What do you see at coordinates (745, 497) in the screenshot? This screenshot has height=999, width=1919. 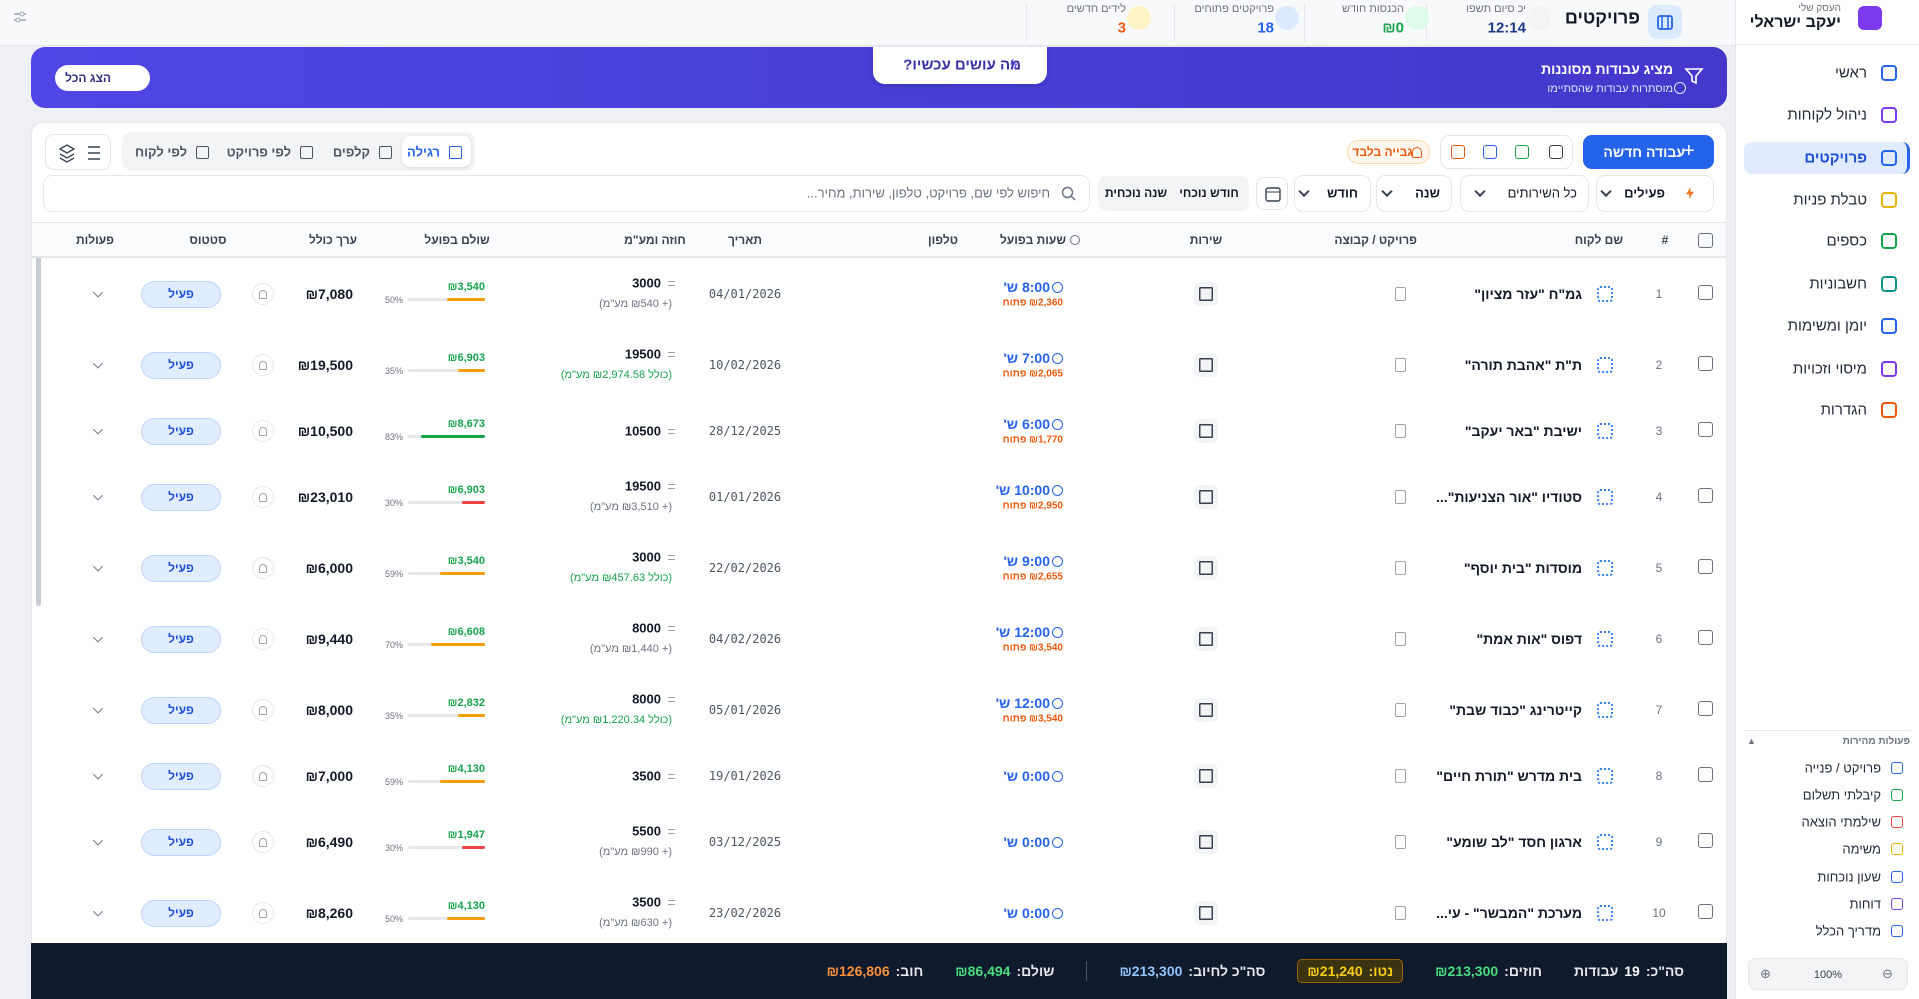 I see `date: 01/01/2026` at bounding box center [745, 497].